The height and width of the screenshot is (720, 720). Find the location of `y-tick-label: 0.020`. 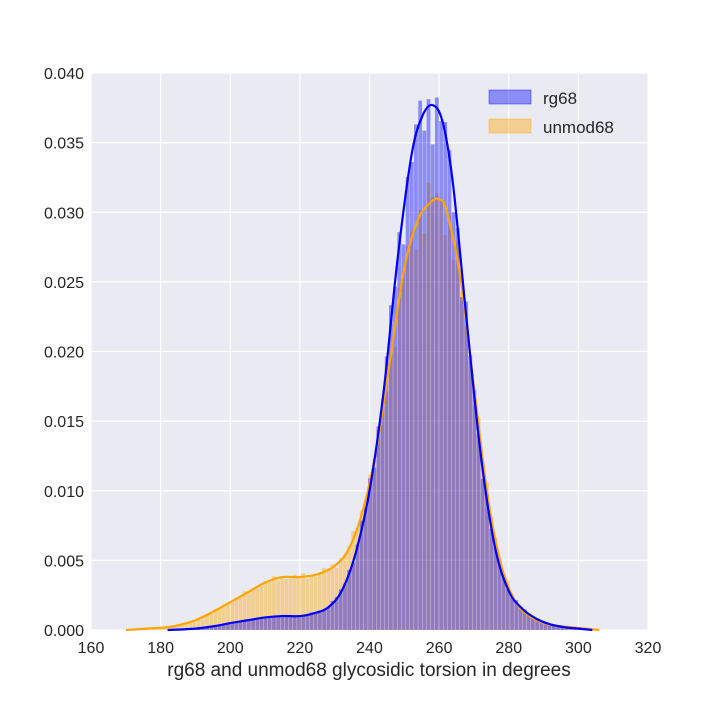

y-tick-label: 0.020 is located at coordinates (64, 353).